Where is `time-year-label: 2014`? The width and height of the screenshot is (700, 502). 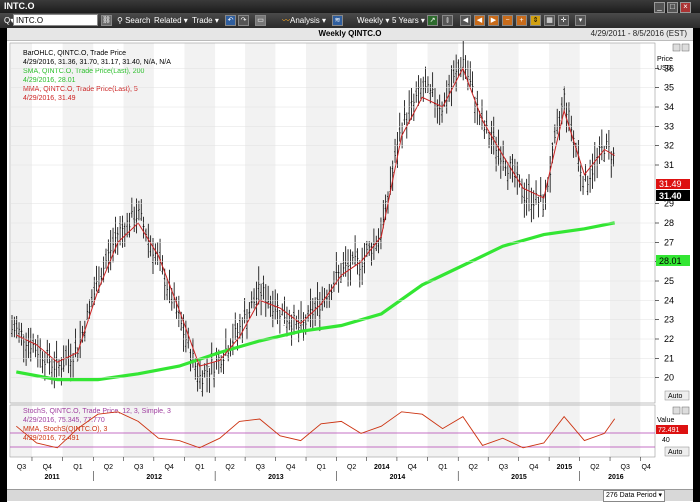 time-year-label: 2014 is located at coordinates (398, 477).